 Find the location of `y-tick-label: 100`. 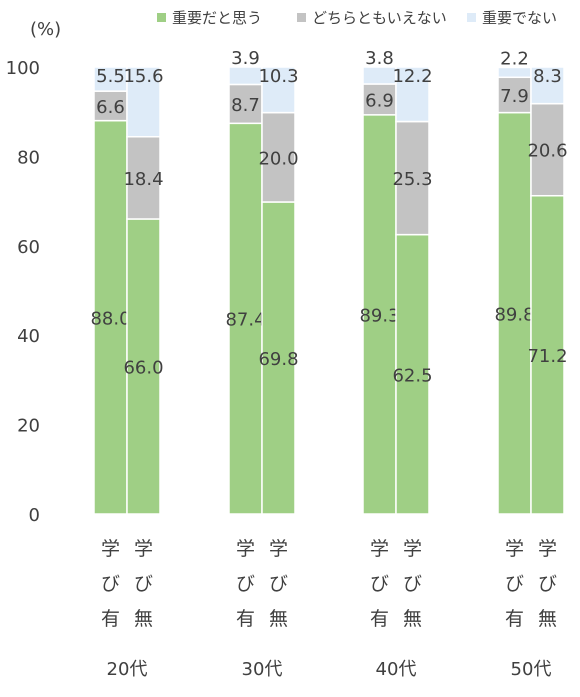

y-tick-label: 100 is located at coordinates (23, 68).